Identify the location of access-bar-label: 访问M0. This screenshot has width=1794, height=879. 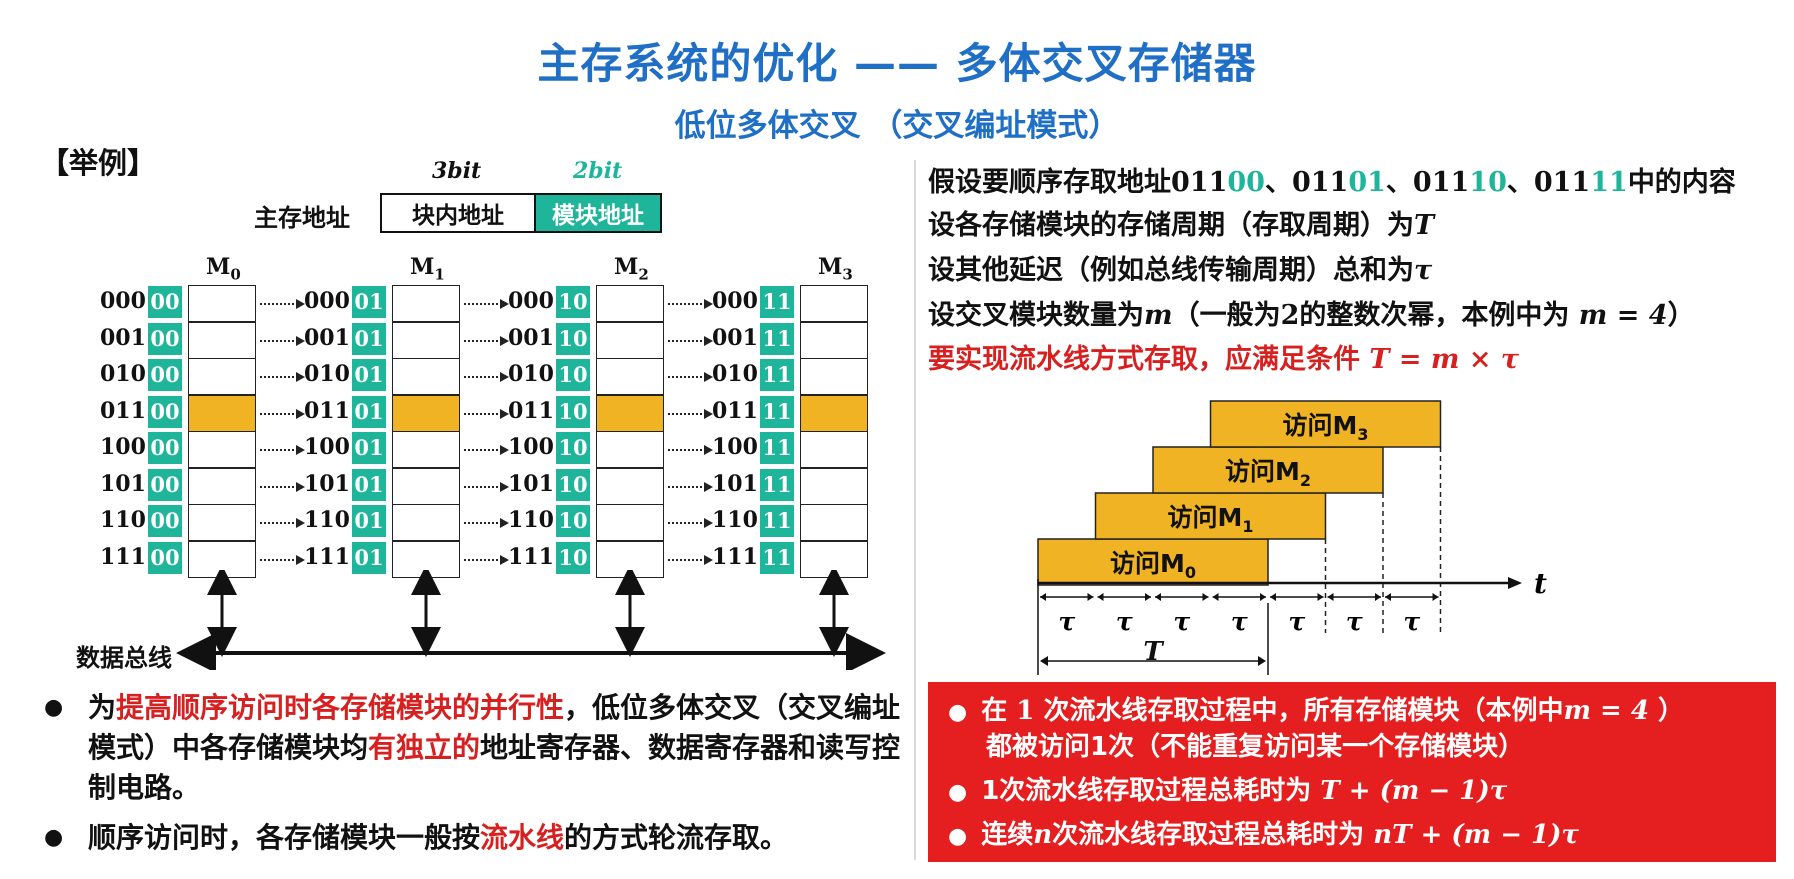
(1153, 565).